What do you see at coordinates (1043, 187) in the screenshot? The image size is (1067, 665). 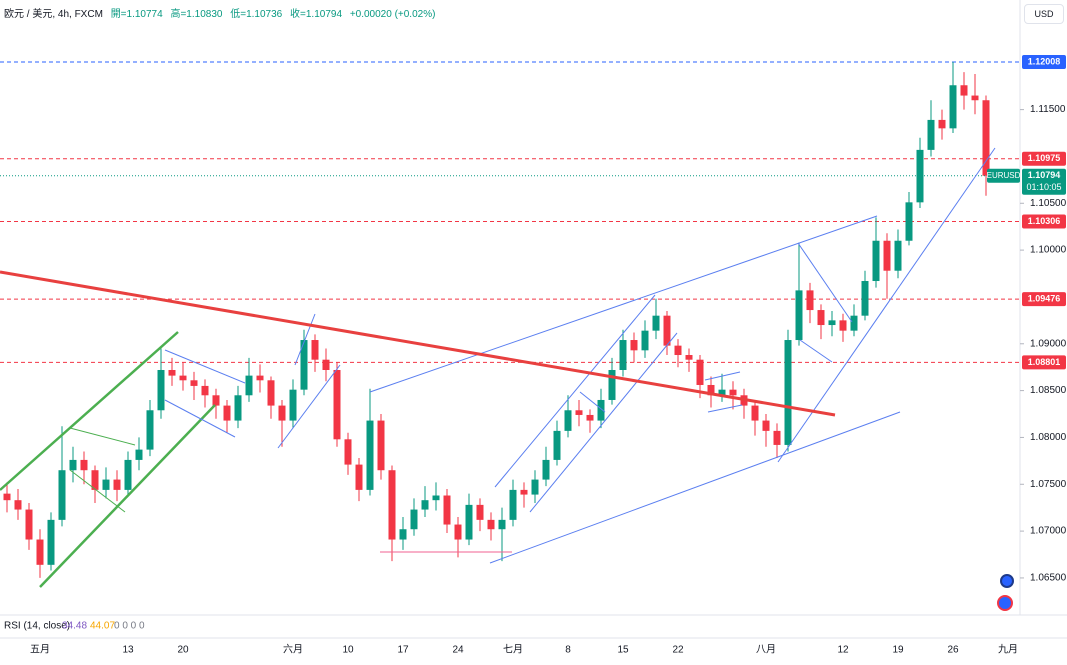 I see `countdown: 01:10:05` at bounding box center [1043, 187].